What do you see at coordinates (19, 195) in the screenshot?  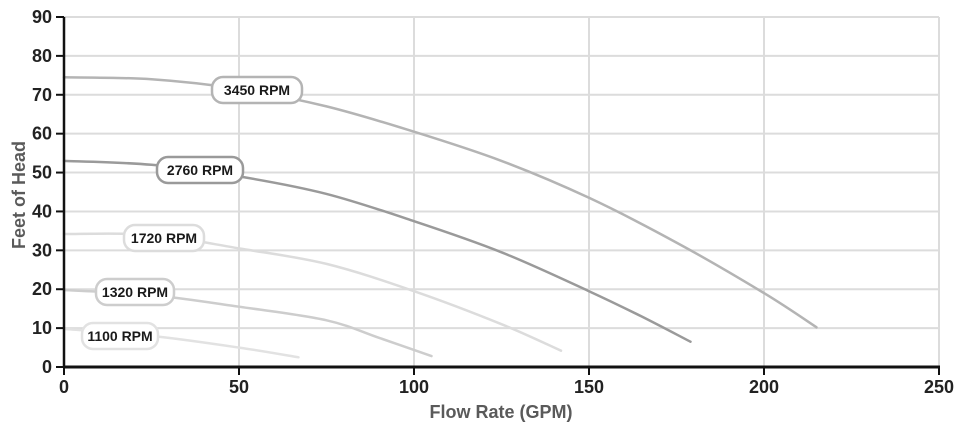 I see `y-axis-title: Feet of Head` at bounding box center [19, 195].